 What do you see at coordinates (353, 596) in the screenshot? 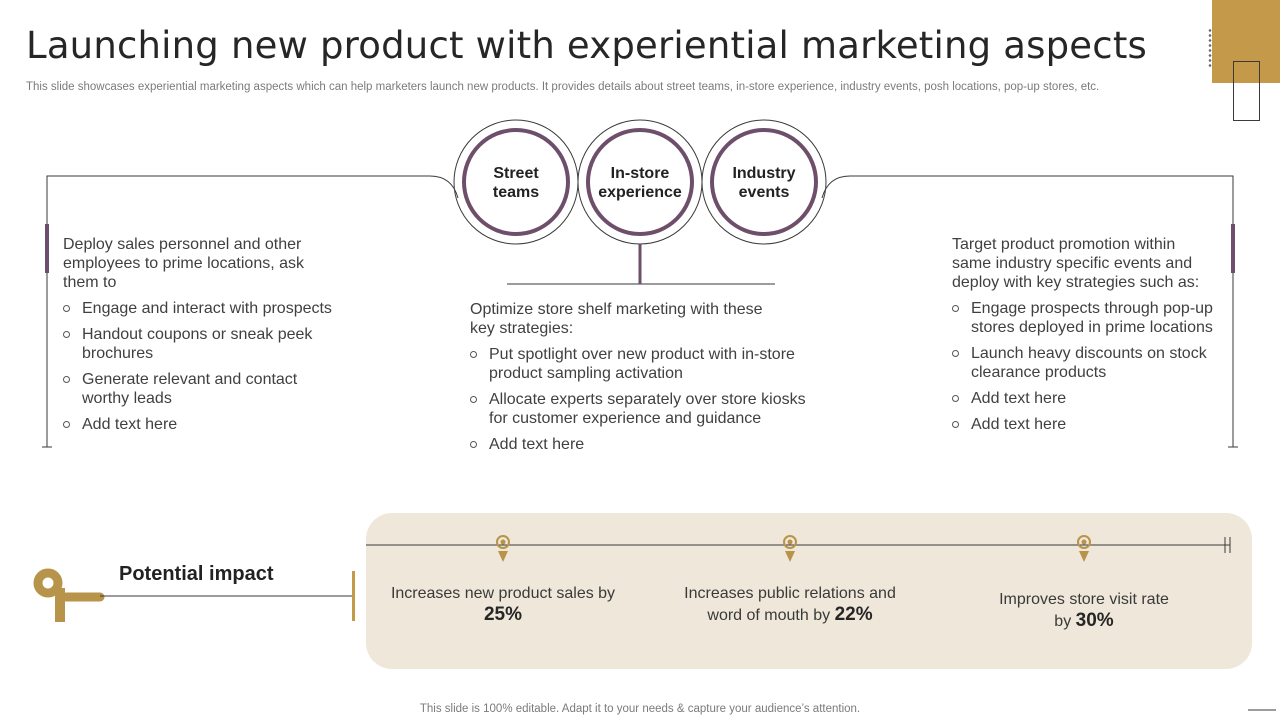
I see `impact-connector-bar` at bounding box center [353, 596].